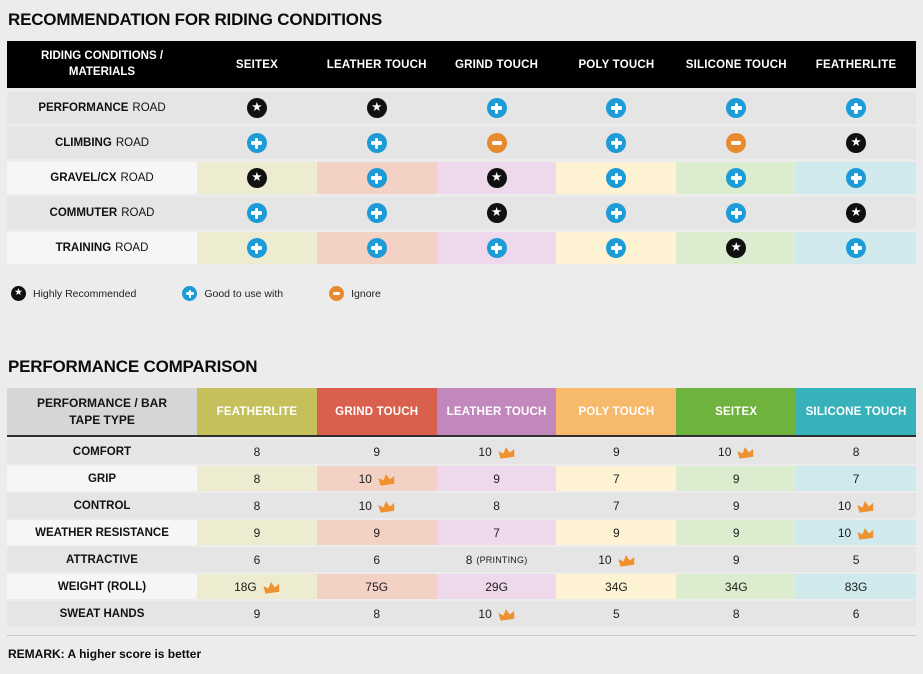  Describe the element at coordinates (461, 108) in the screenshot. I see `table-row: PERFORMANCE ROAD ★ ★` at that location.